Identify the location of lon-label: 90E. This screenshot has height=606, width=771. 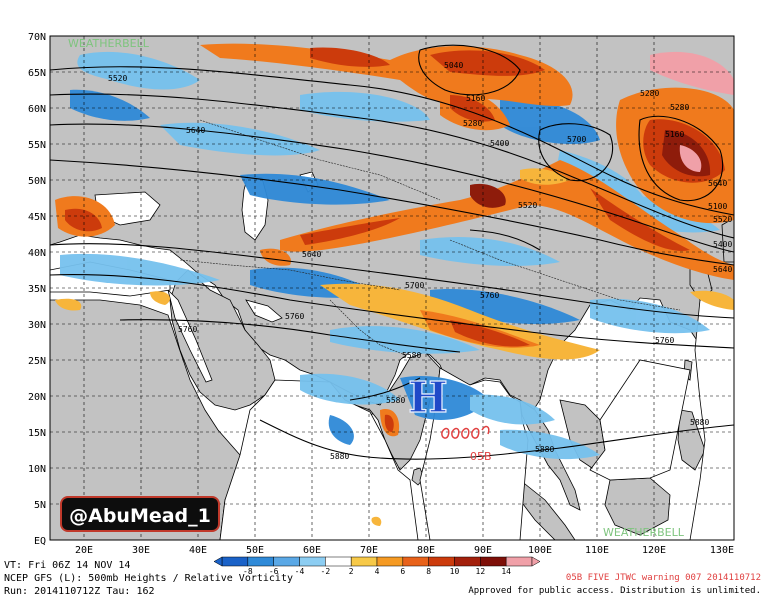
(483, 550).